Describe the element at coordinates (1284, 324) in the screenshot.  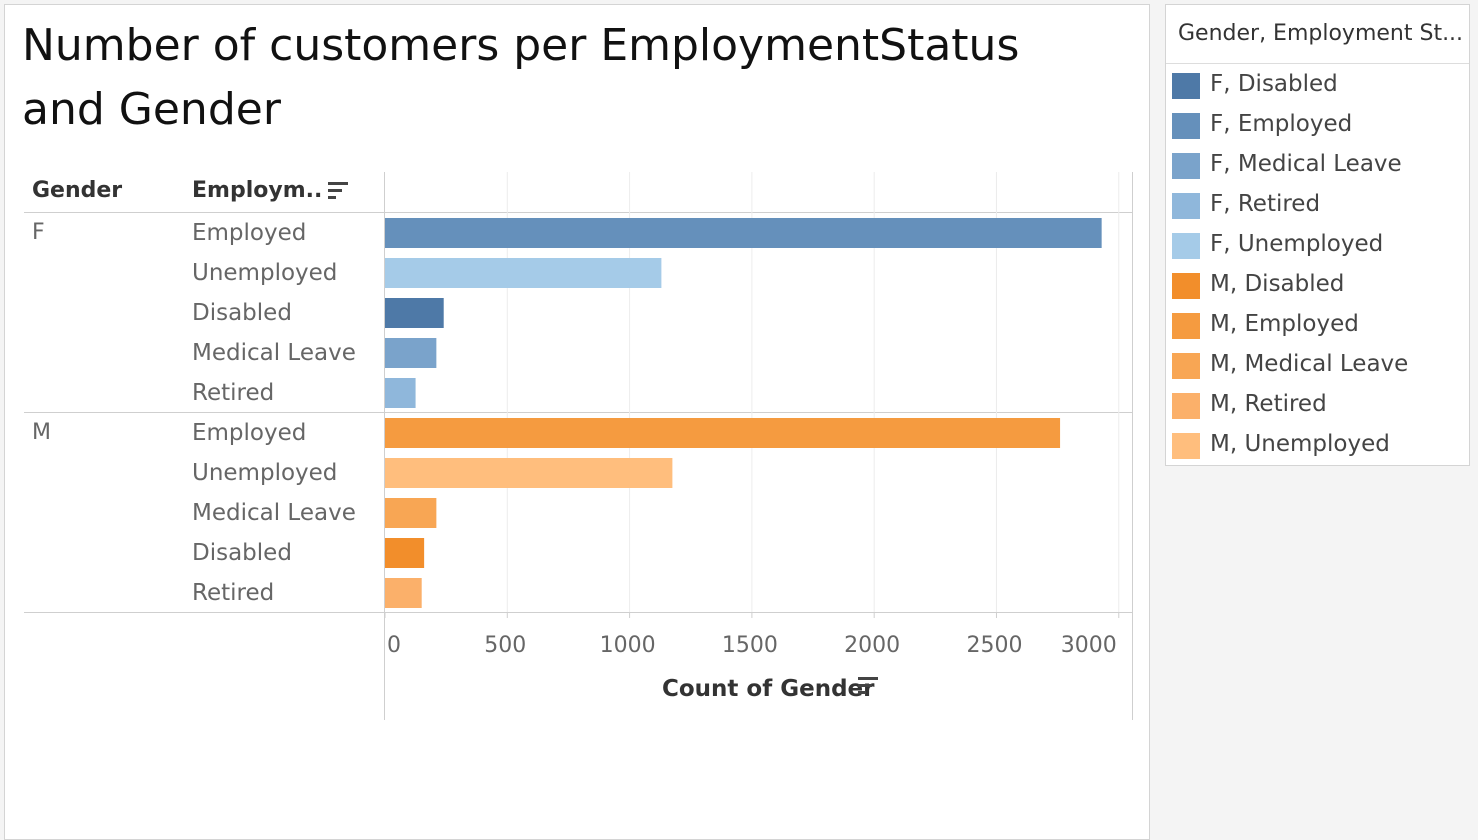
I see `legend-label: M, Employed` at that location.